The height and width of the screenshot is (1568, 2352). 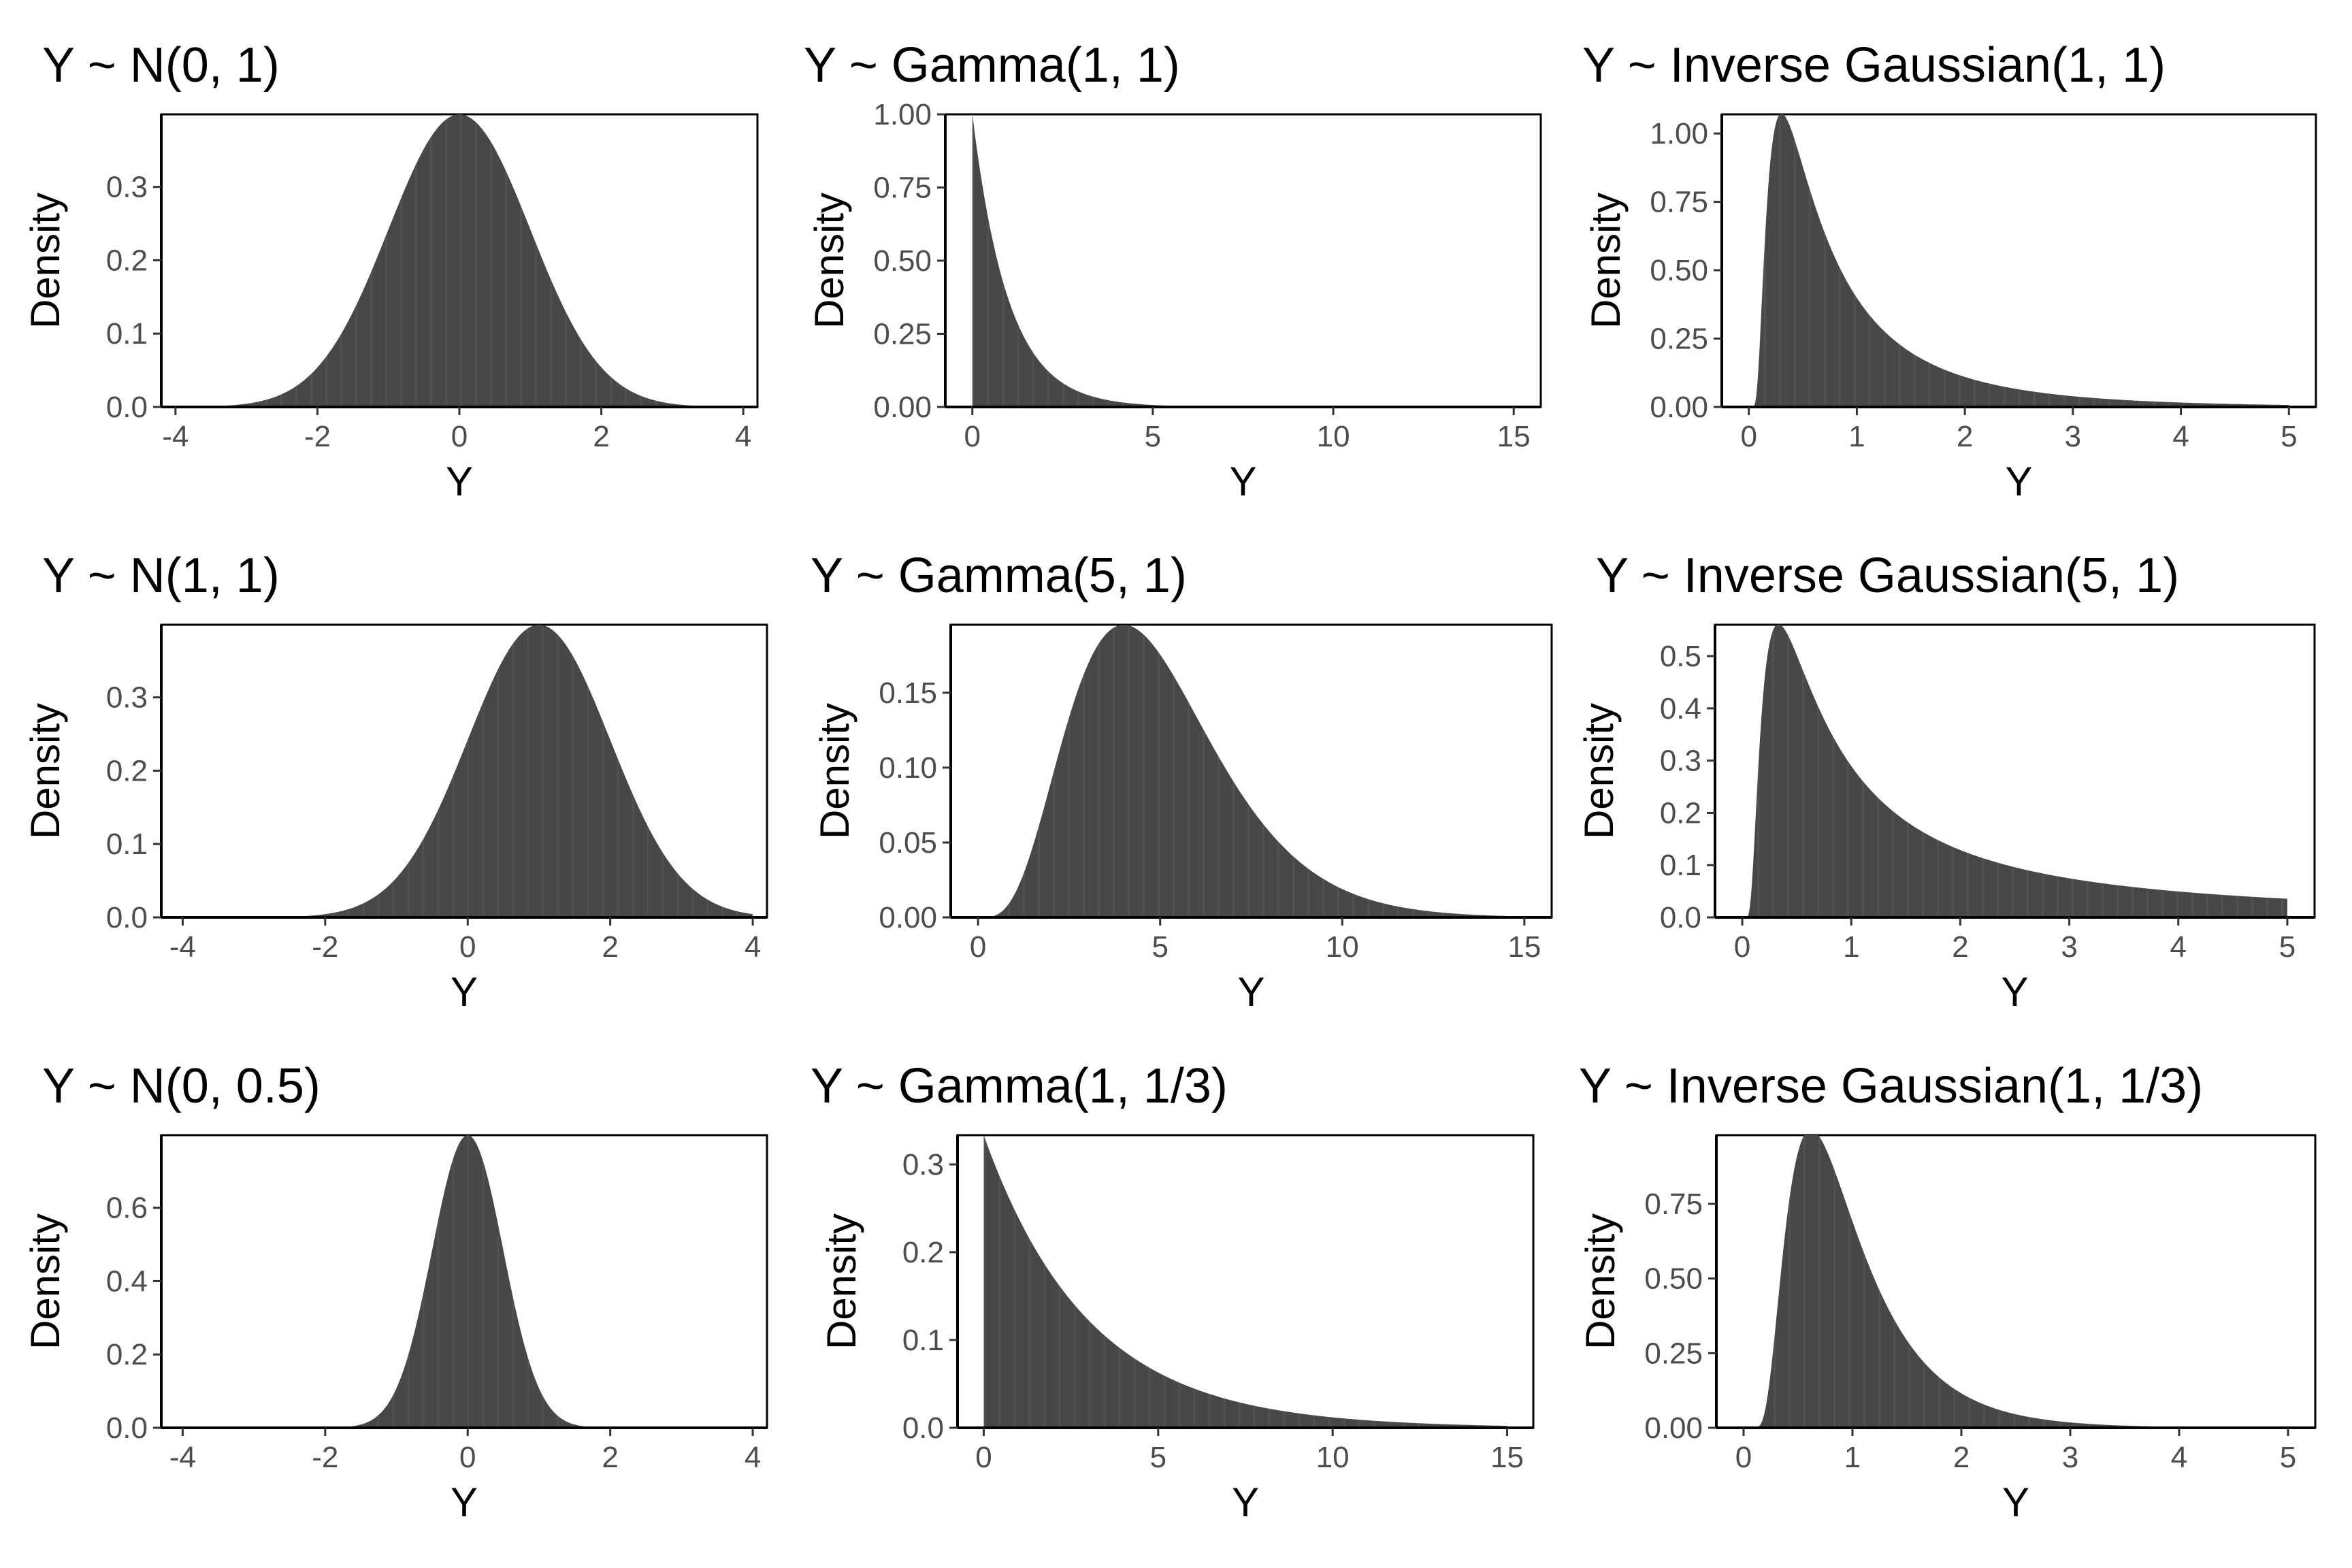 I want to click on x-tick-label: 3, so click(x=2073, y=437).